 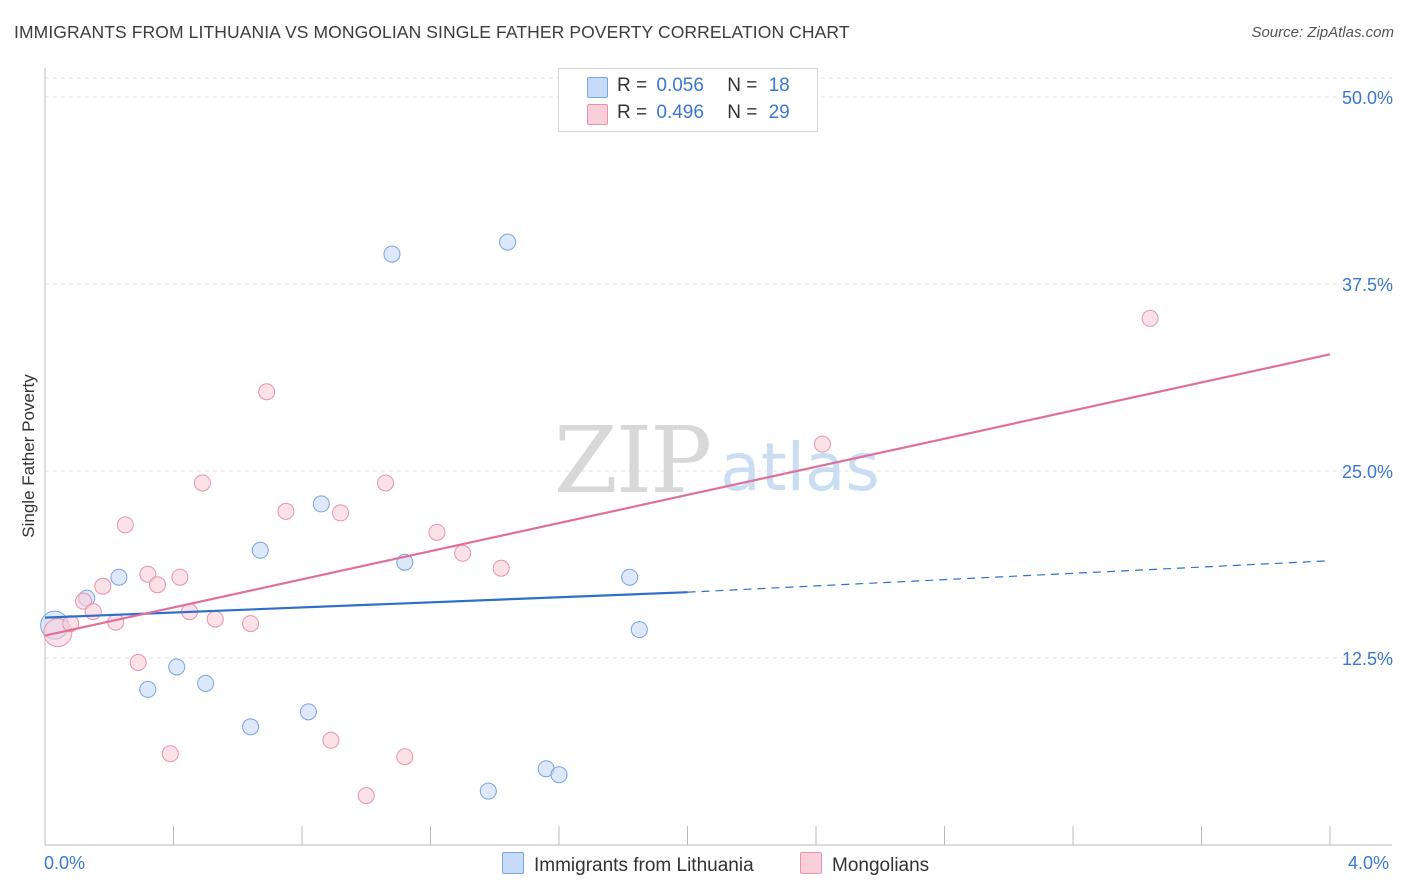 What do you see at coordinates (1009, 576) in the screenshot?
I see `trend-line-lithuania-extension` at bounding box center [1009, 576].